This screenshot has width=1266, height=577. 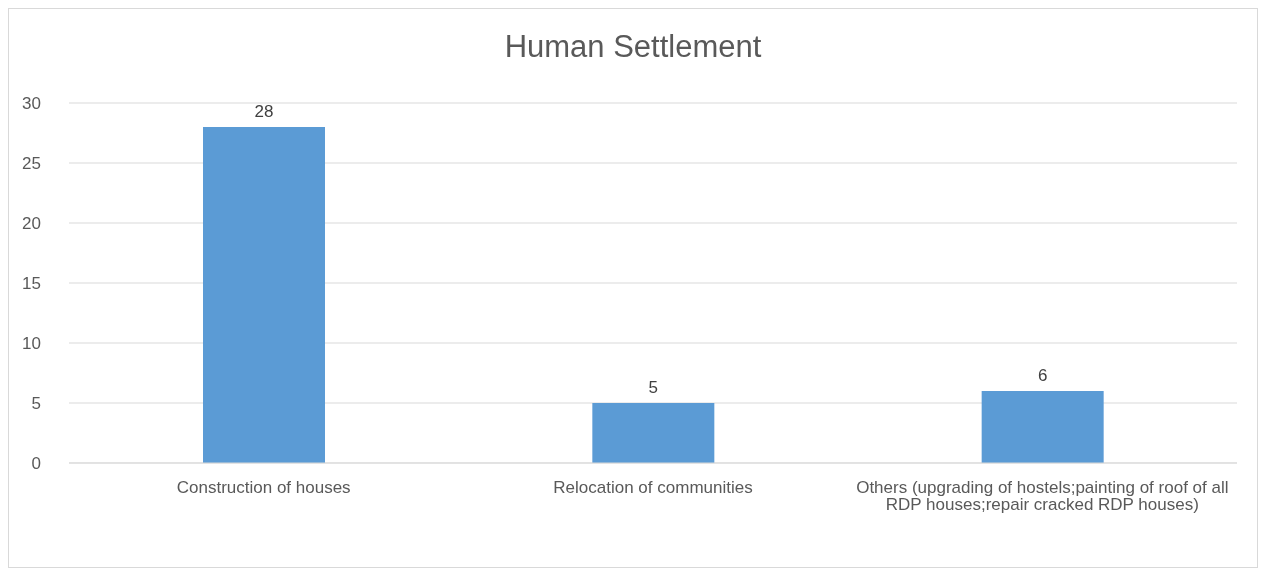 I want to click on data-label: 6, so click(x=1042, y=375).